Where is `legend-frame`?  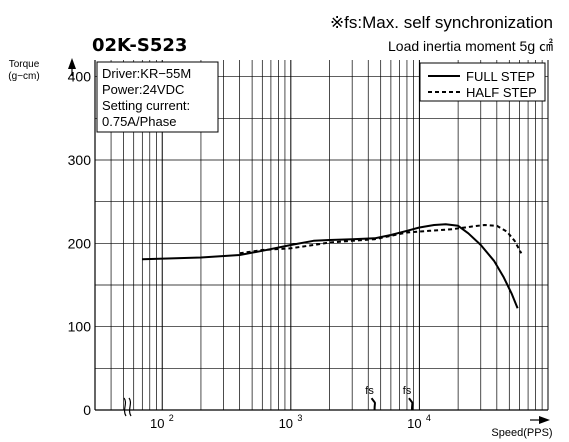 legend-frame is located at coordinates (482, 82).